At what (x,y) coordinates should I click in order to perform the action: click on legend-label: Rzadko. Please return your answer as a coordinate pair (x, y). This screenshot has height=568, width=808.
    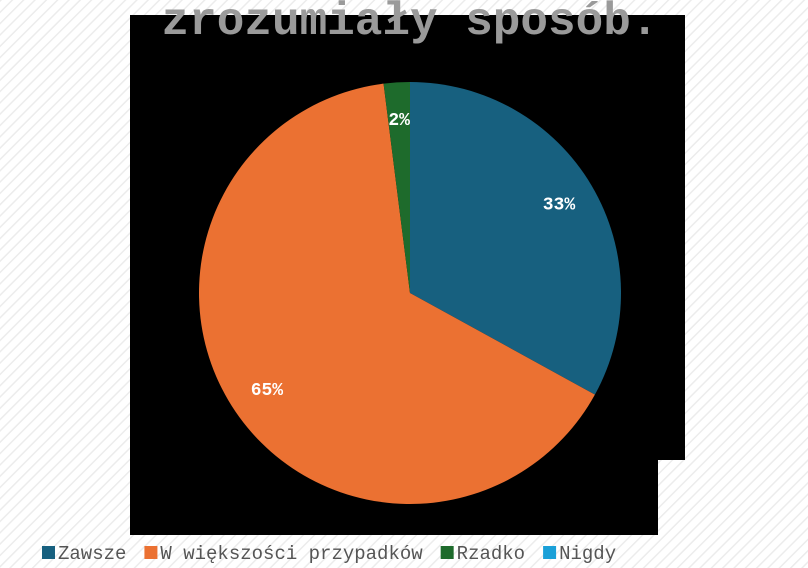
    Looking at the image, I should click on (491, 554).